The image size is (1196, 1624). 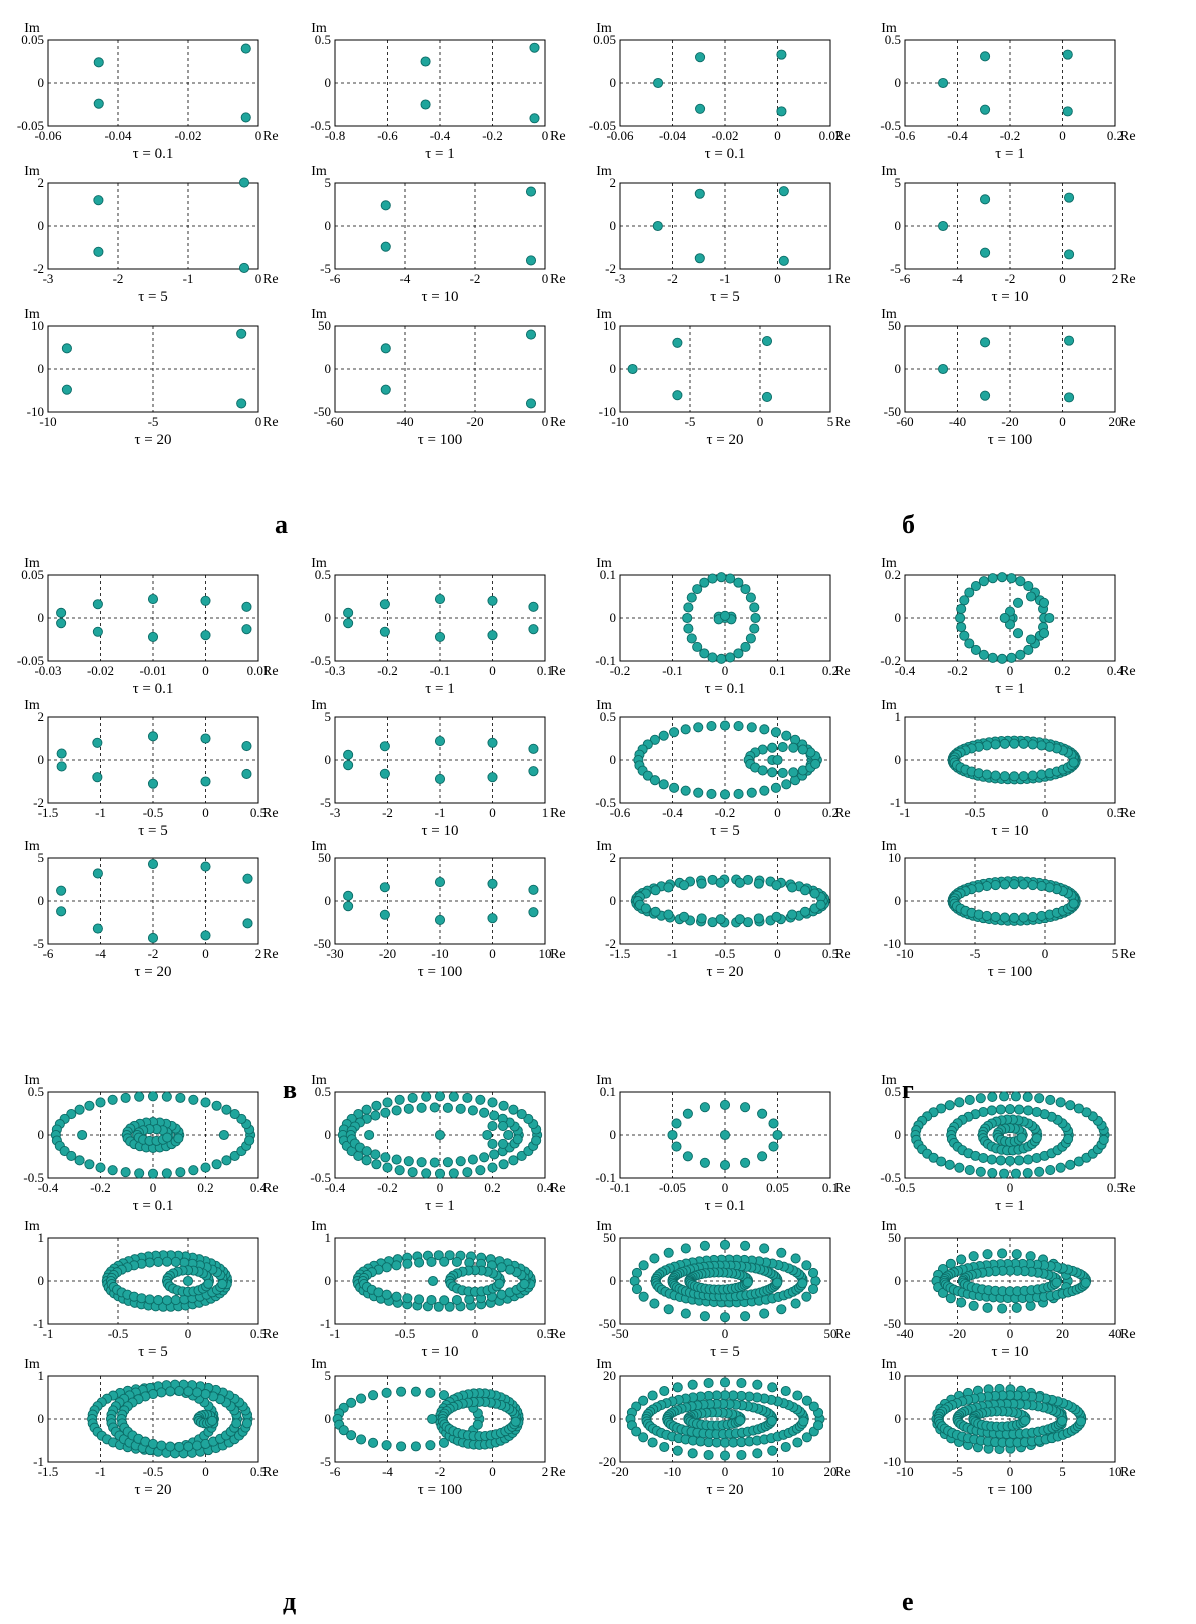 What do you see at coordinates (608, 574) in the screenshot?
I see `y-tick-label: 0.1` at bounding box center [608, 574].